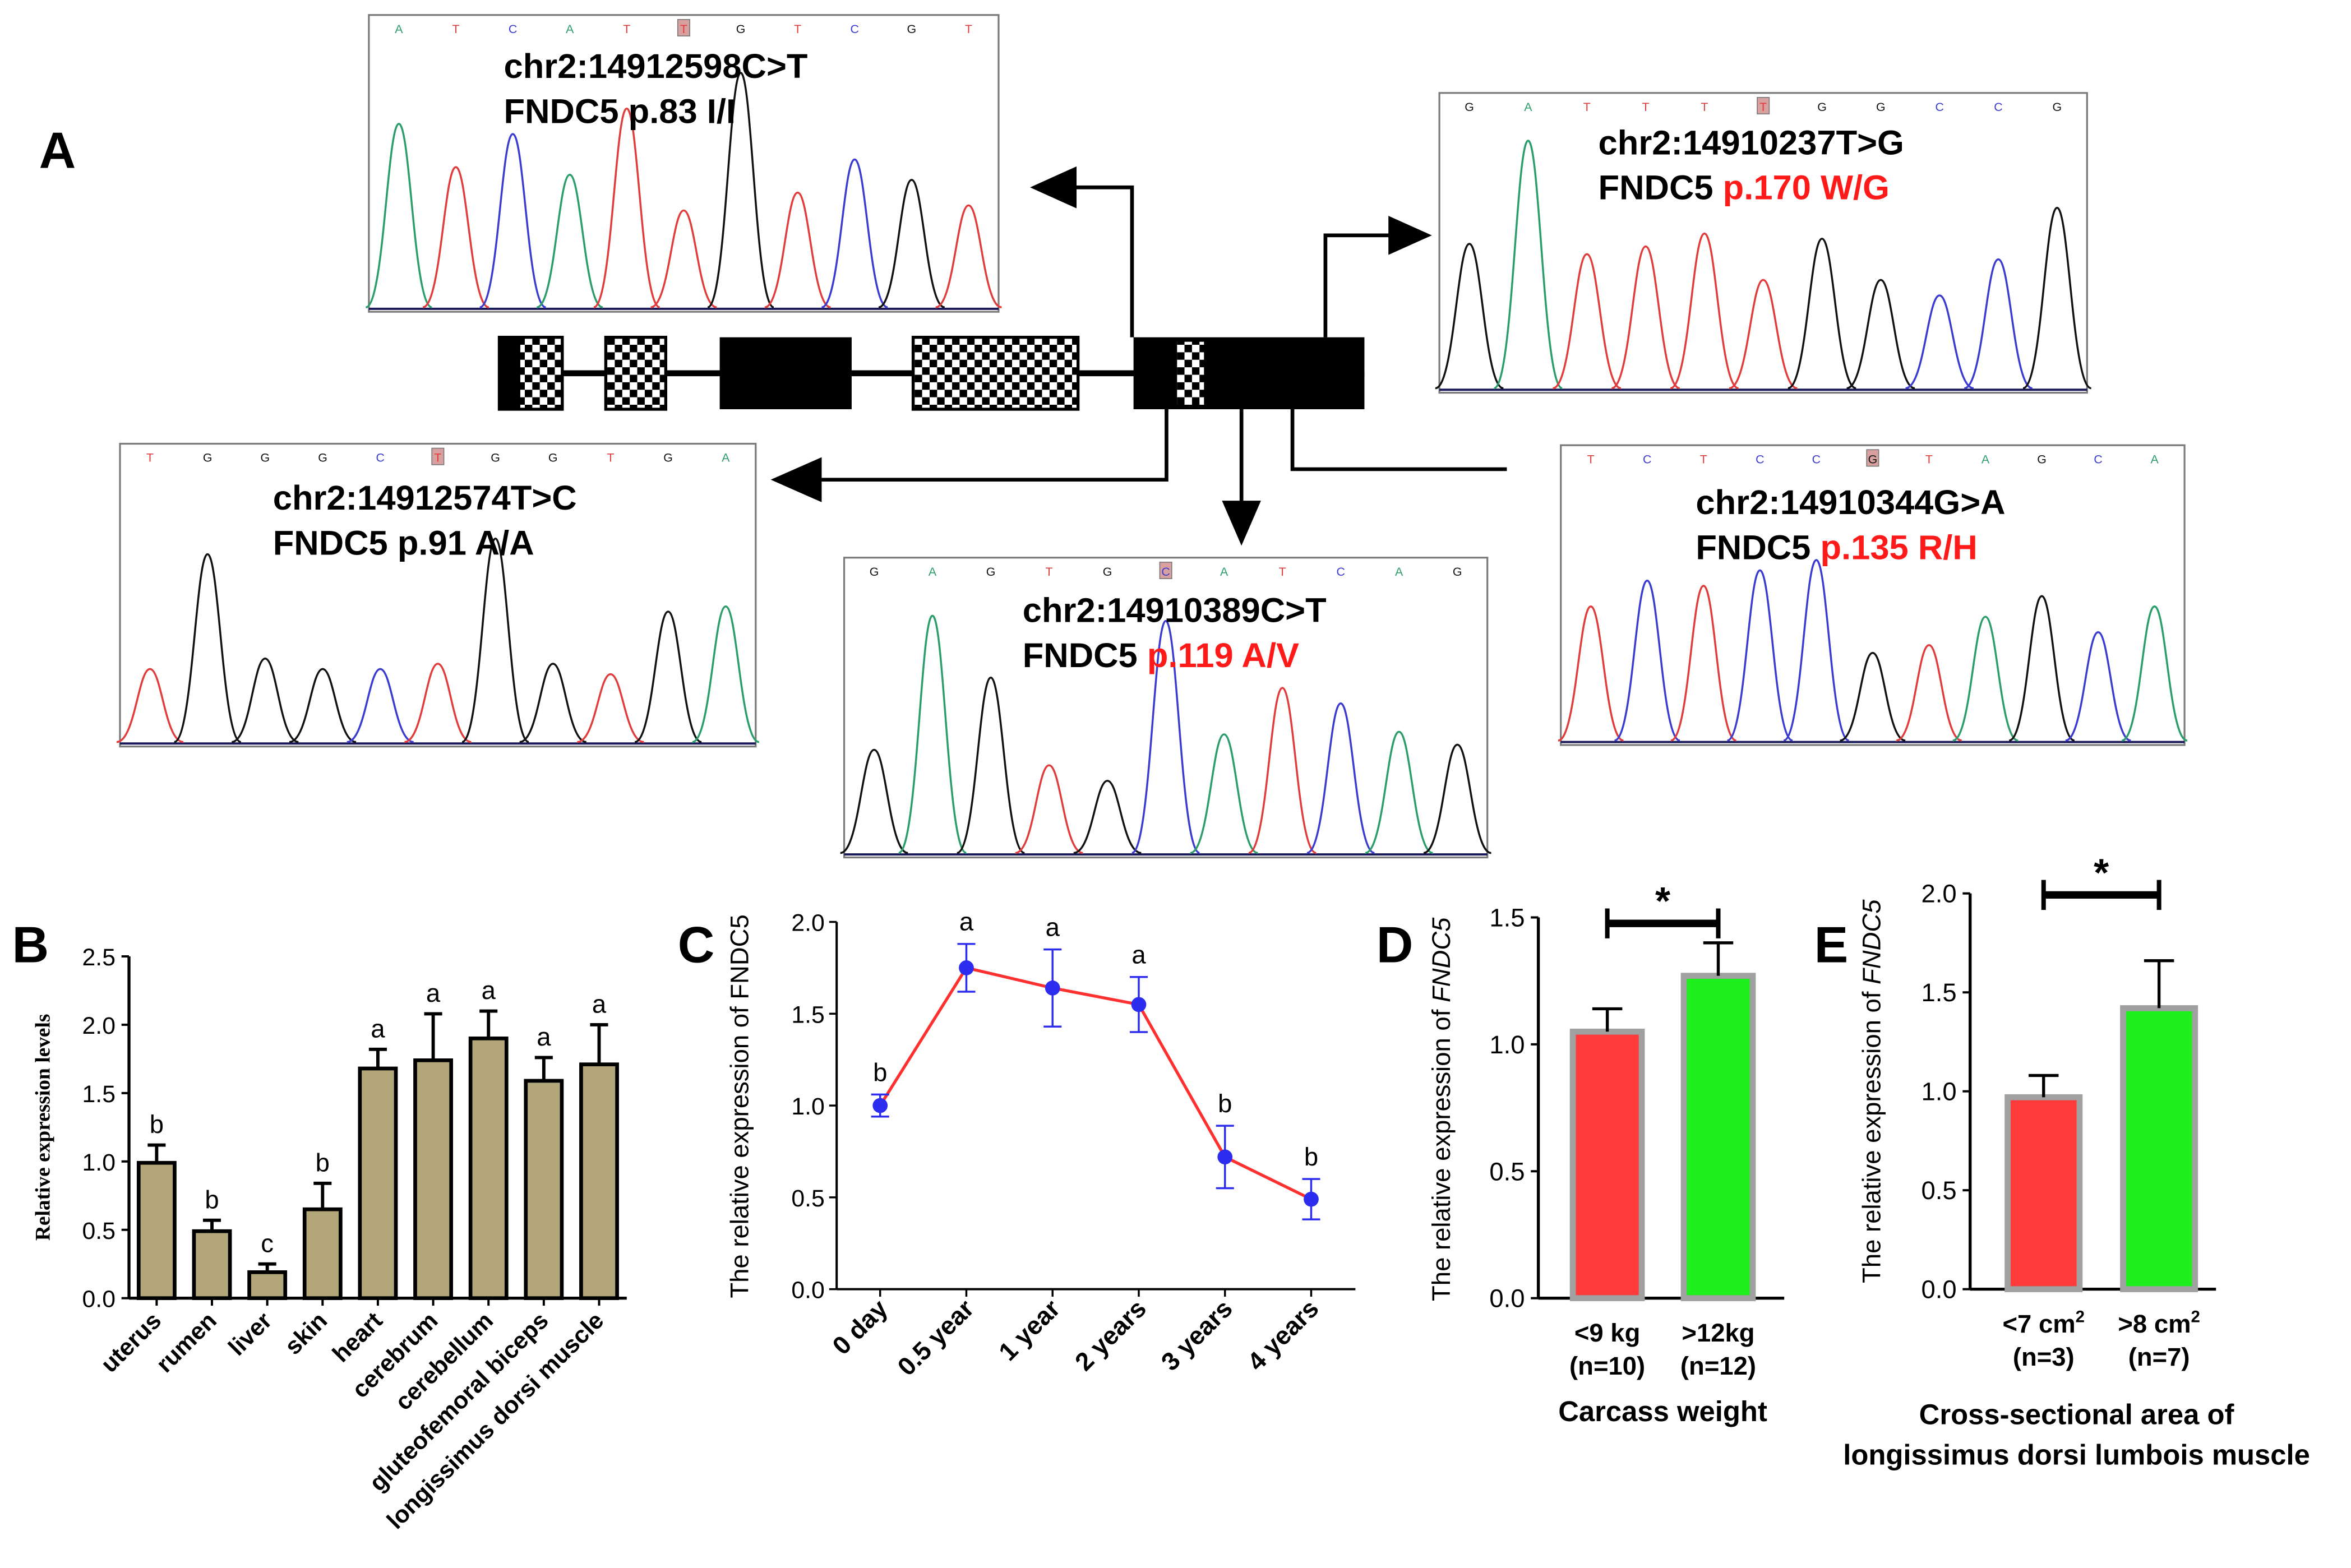 The image size is (2351, 1568). Describe the element at coordinates (378, 1028) in the screenshot. I see `significance-letter: a` at that location.